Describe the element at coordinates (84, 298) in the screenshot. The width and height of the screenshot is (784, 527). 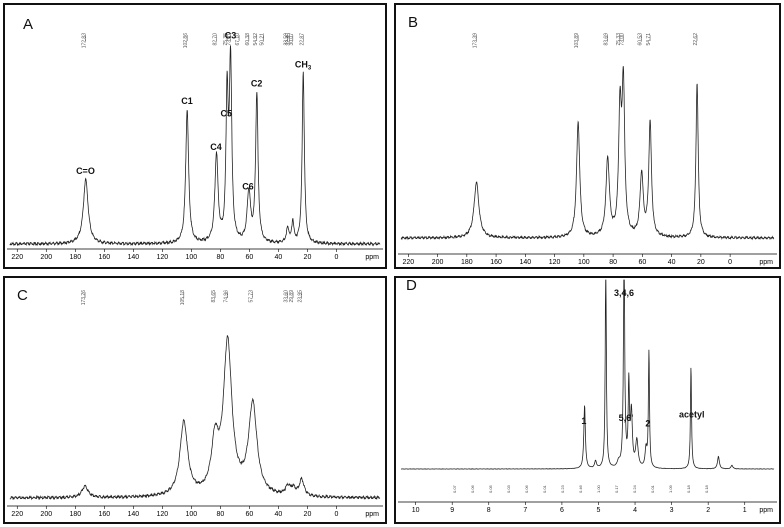
I see `peak-value-label: 173.26` at that location.